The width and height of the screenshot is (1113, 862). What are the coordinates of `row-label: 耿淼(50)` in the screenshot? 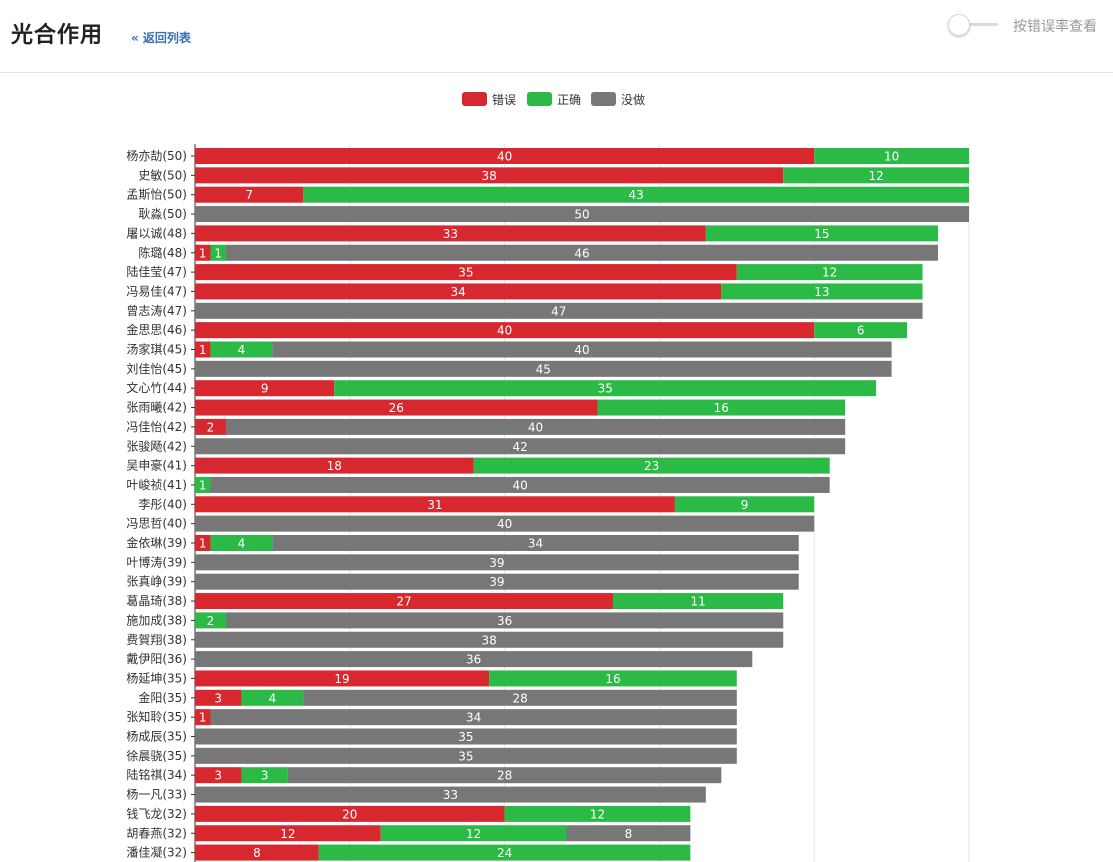 It's located at (162, 213).